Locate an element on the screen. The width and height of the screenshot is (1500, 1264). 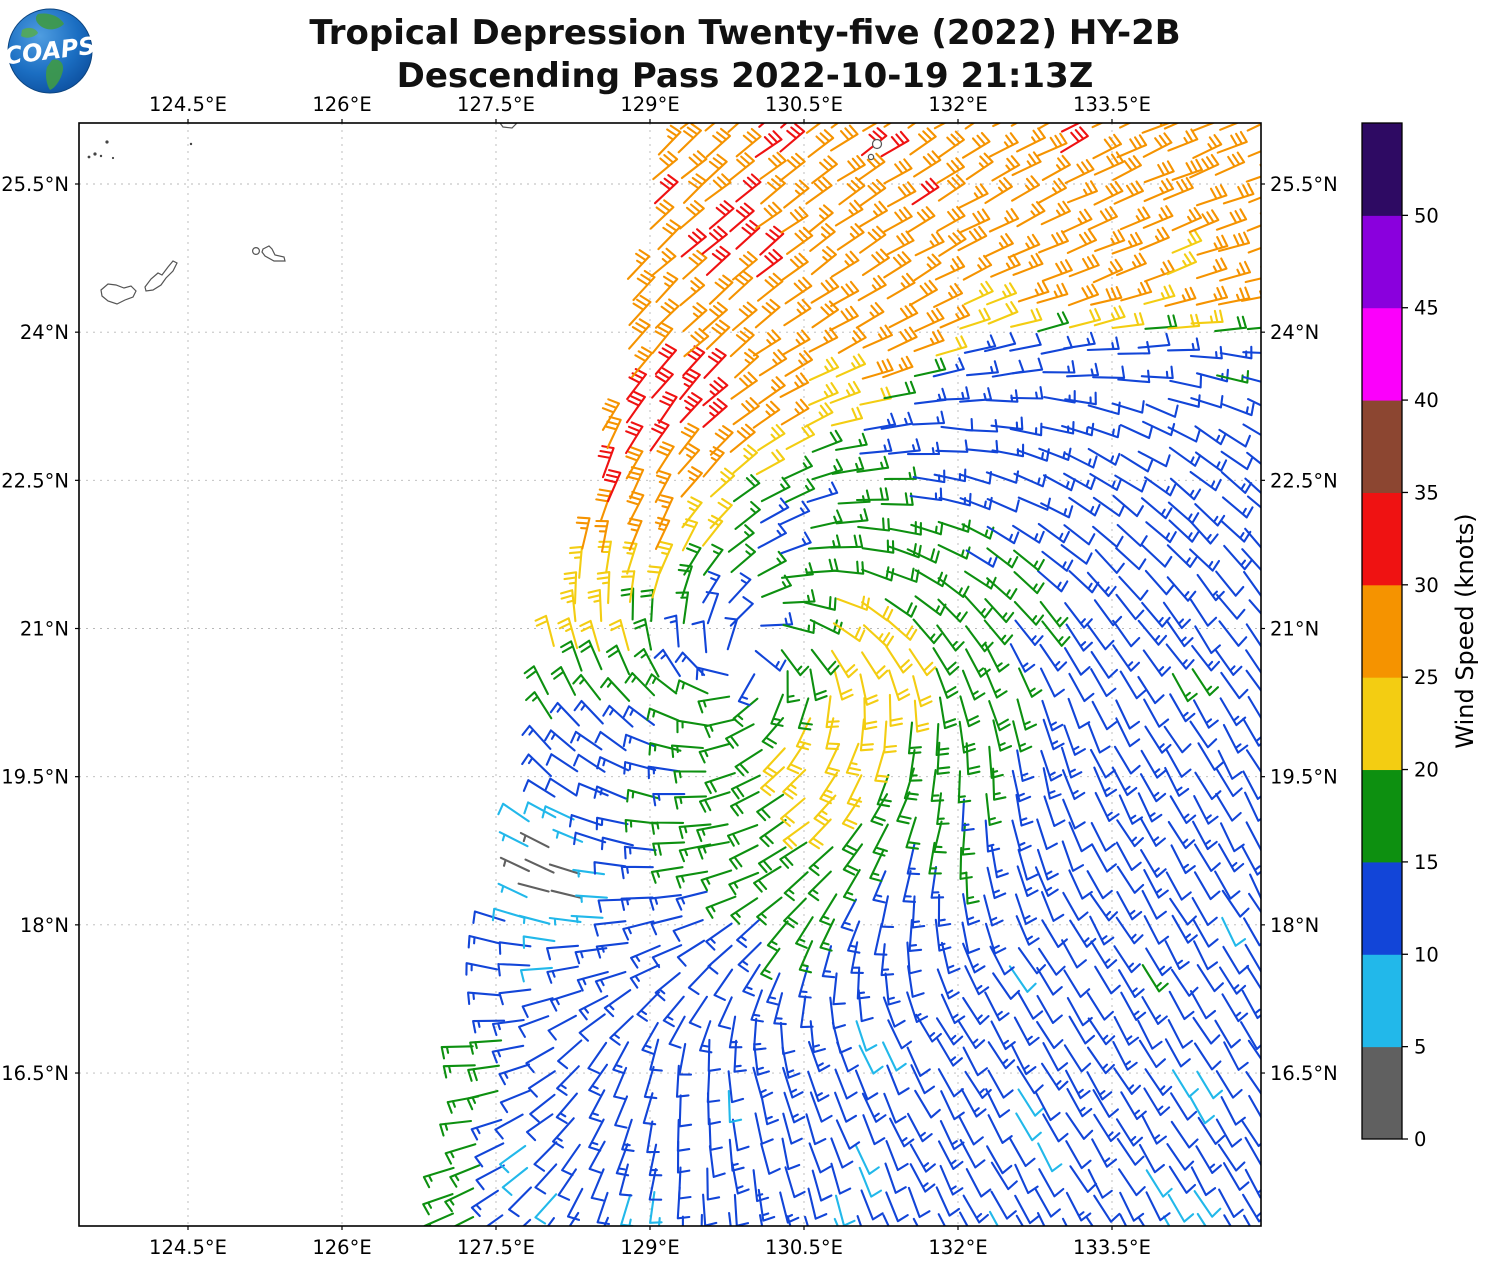
colorbar-border is located at coordinates (1382, 631).